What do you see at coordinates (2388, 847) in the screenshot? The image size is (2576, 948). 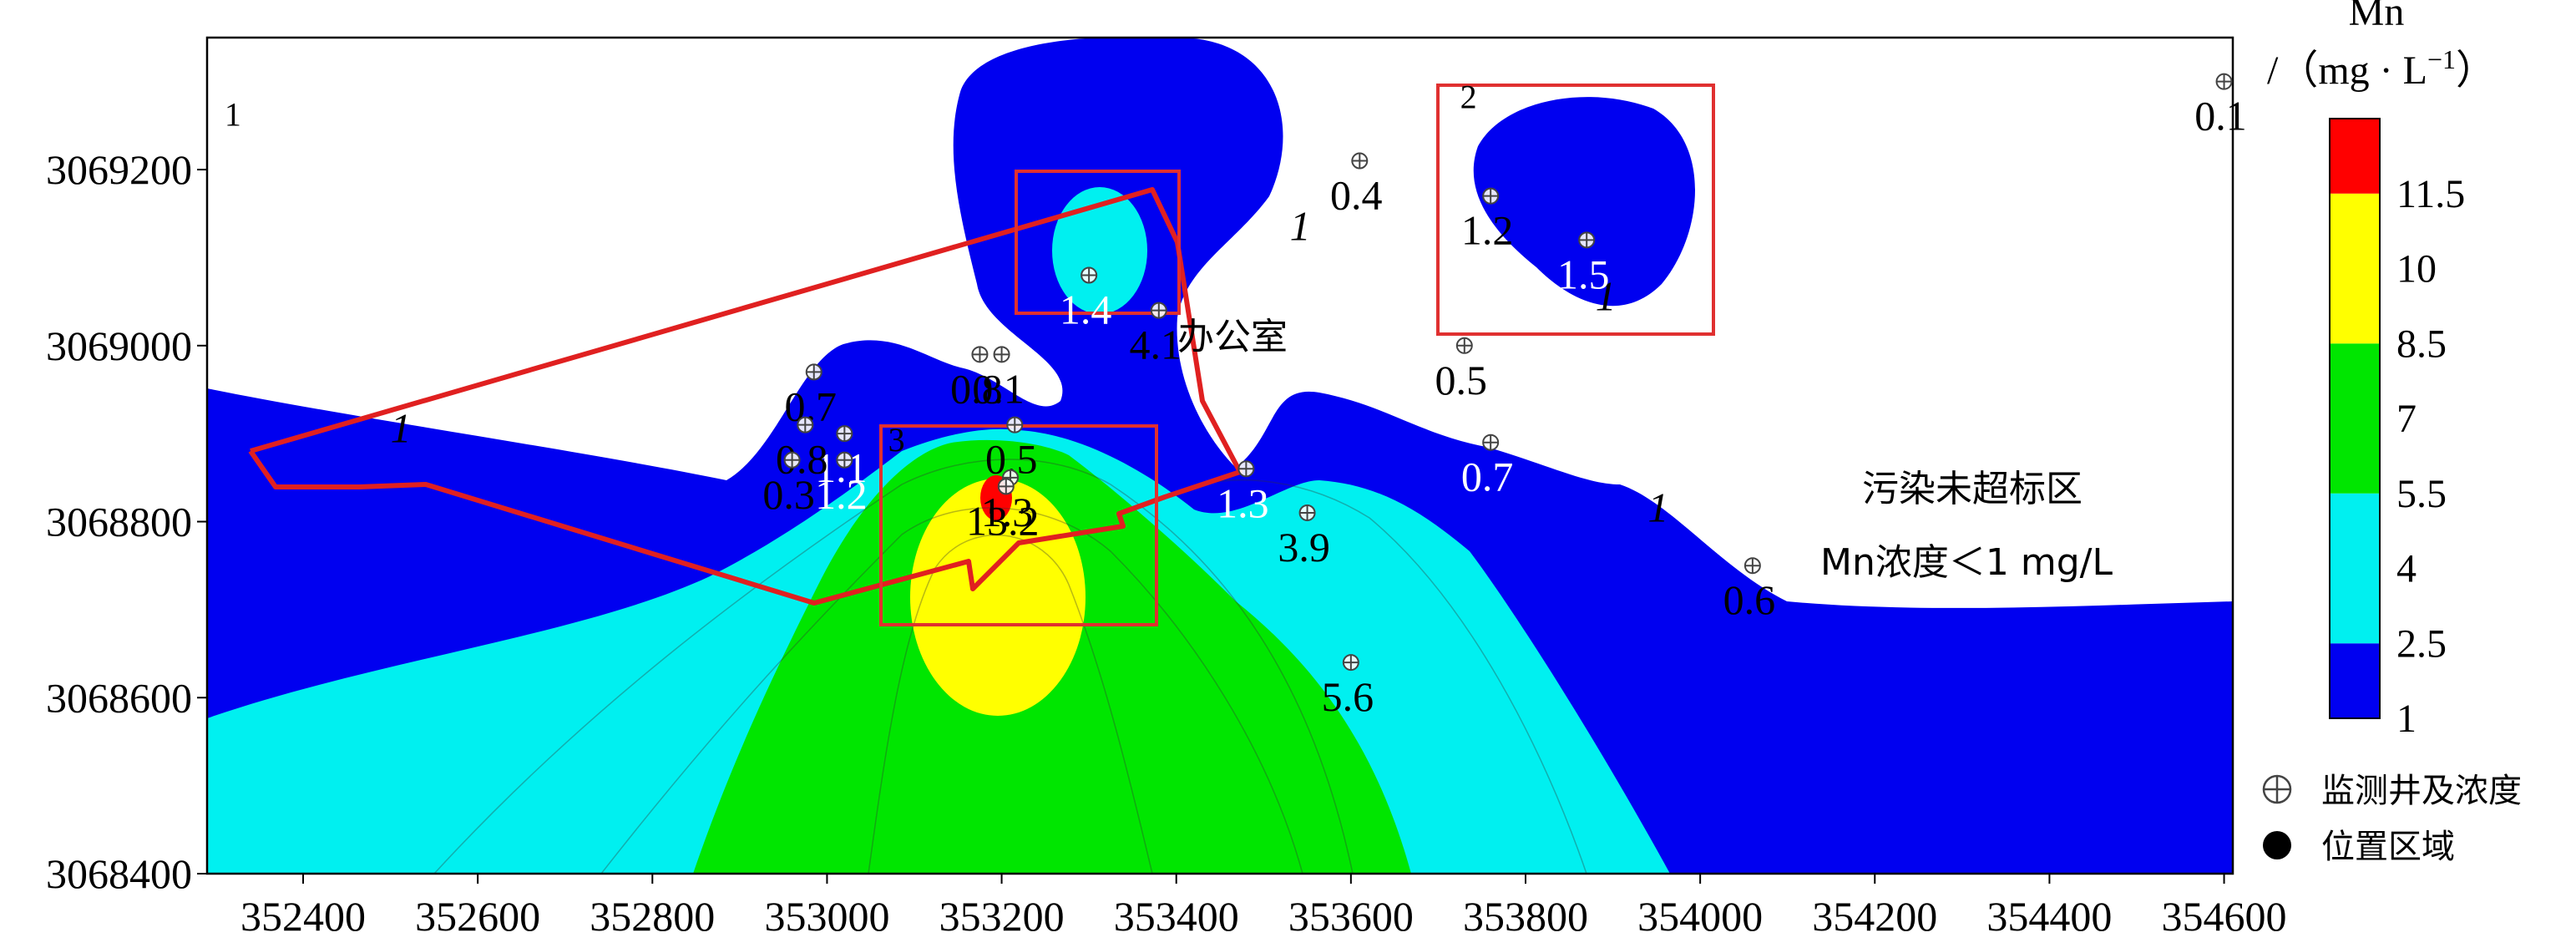 I see `legend-location-label: 位置区域` at bounding box center [2388, 847].